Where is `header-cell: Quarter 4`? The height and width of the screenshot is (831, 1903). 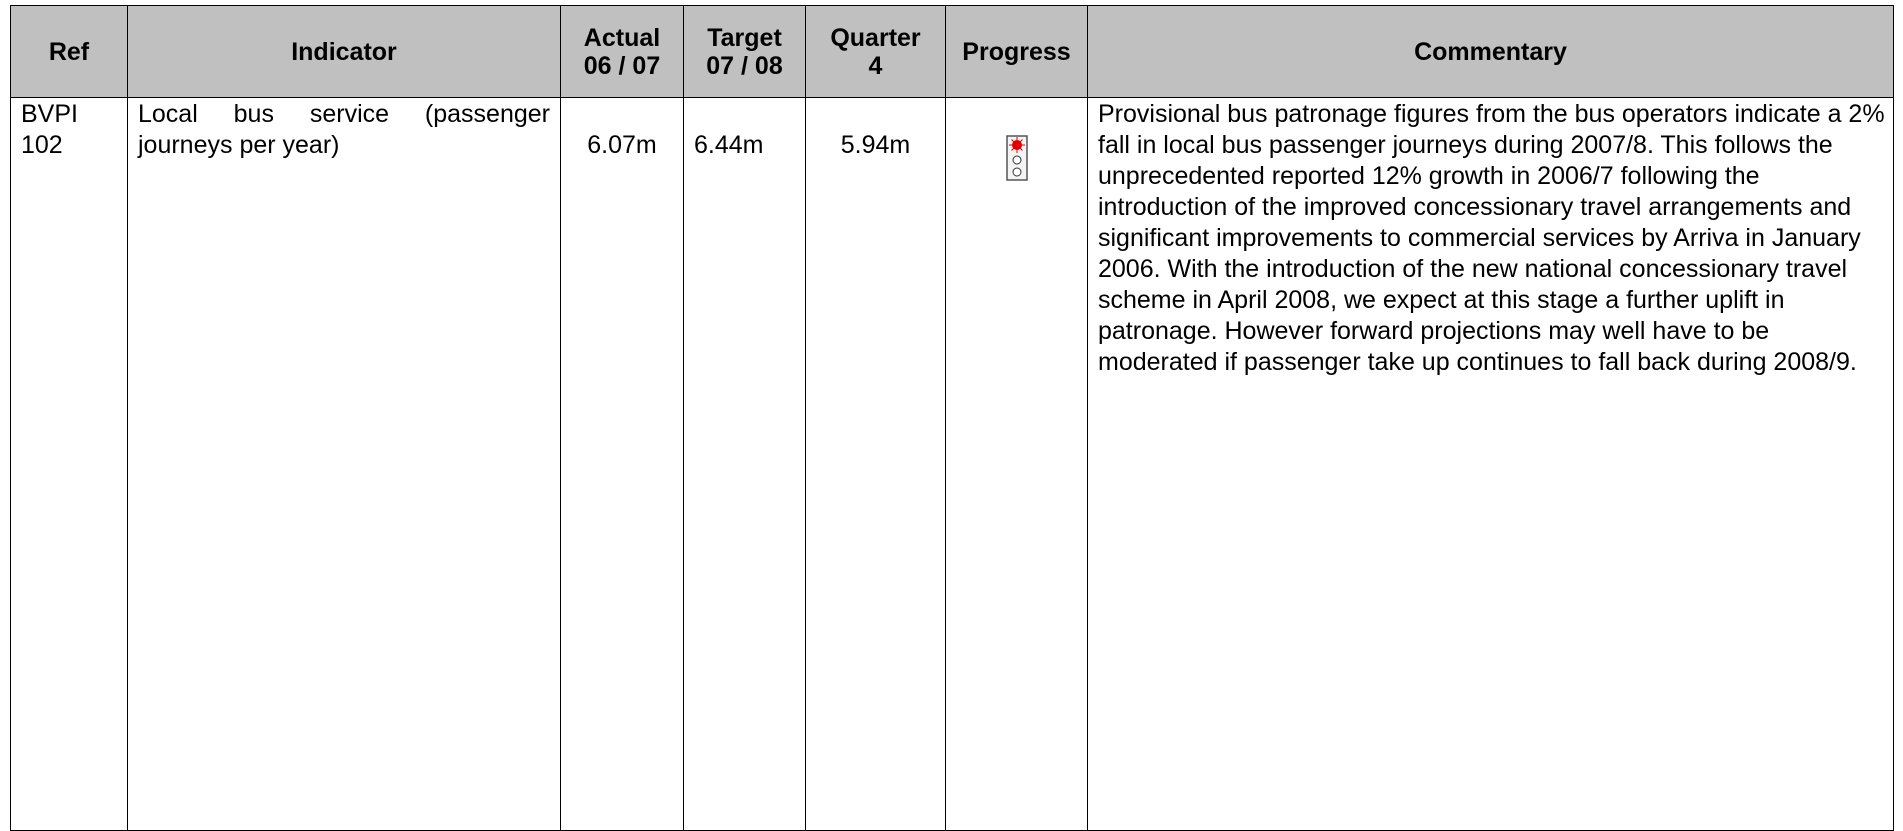
header-cell: Quarter 4 is located at coordinates (875, 51).